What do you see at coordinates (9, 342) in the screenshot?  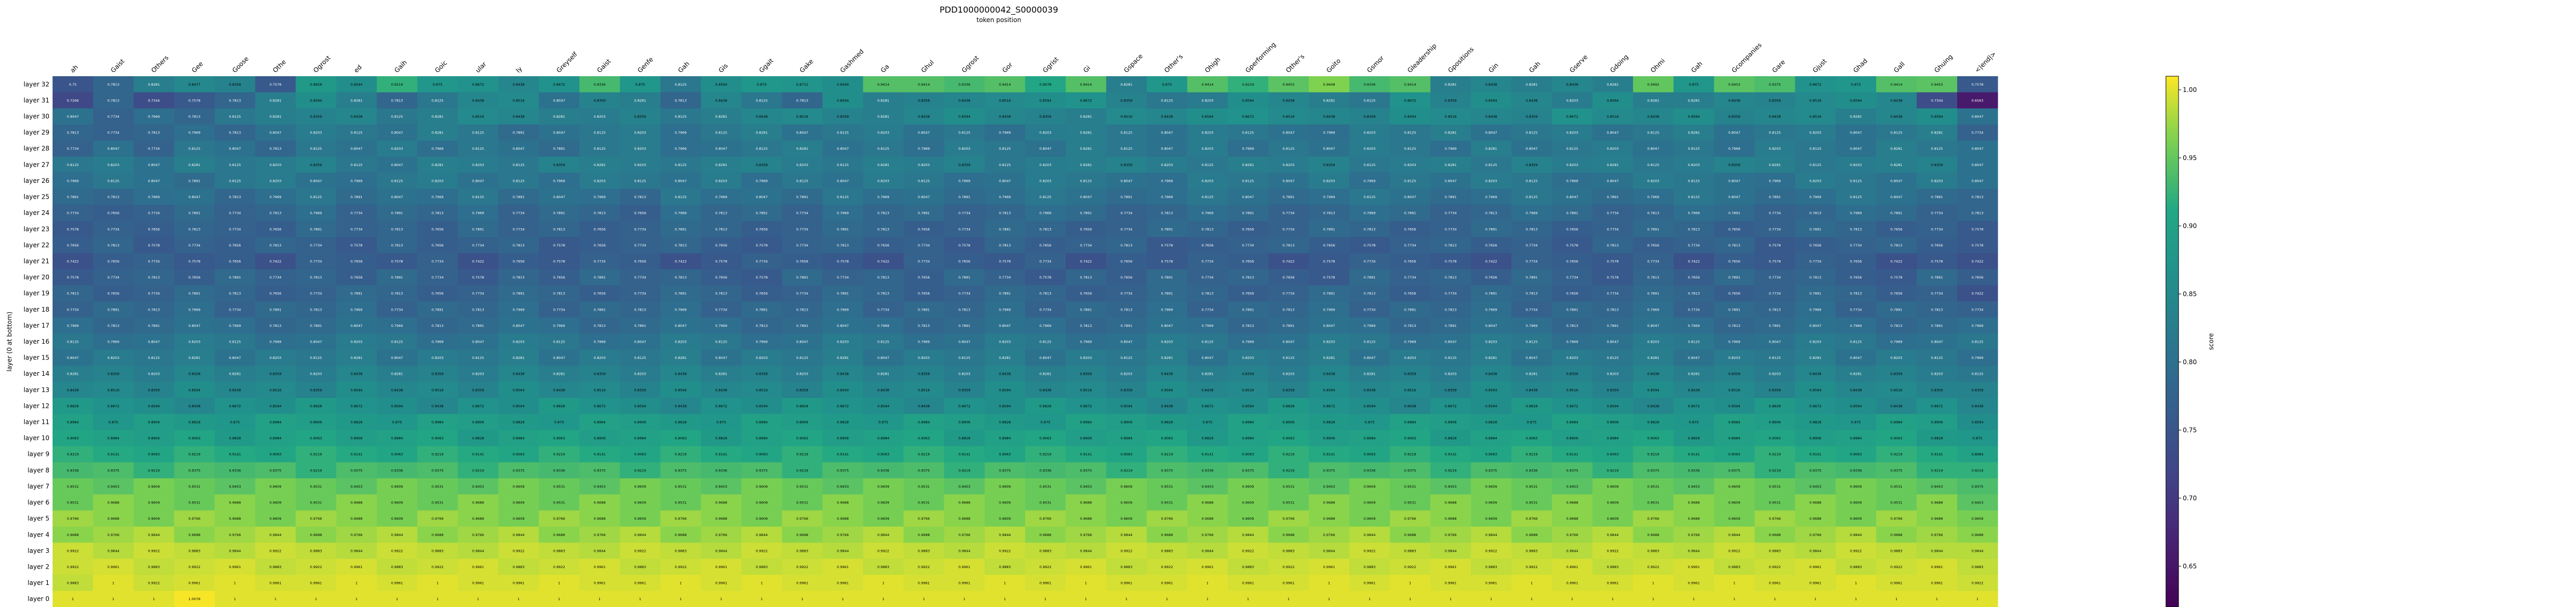 I see `y-axis-label: layer (0 at bottom)` at bounding box center [9, 342].